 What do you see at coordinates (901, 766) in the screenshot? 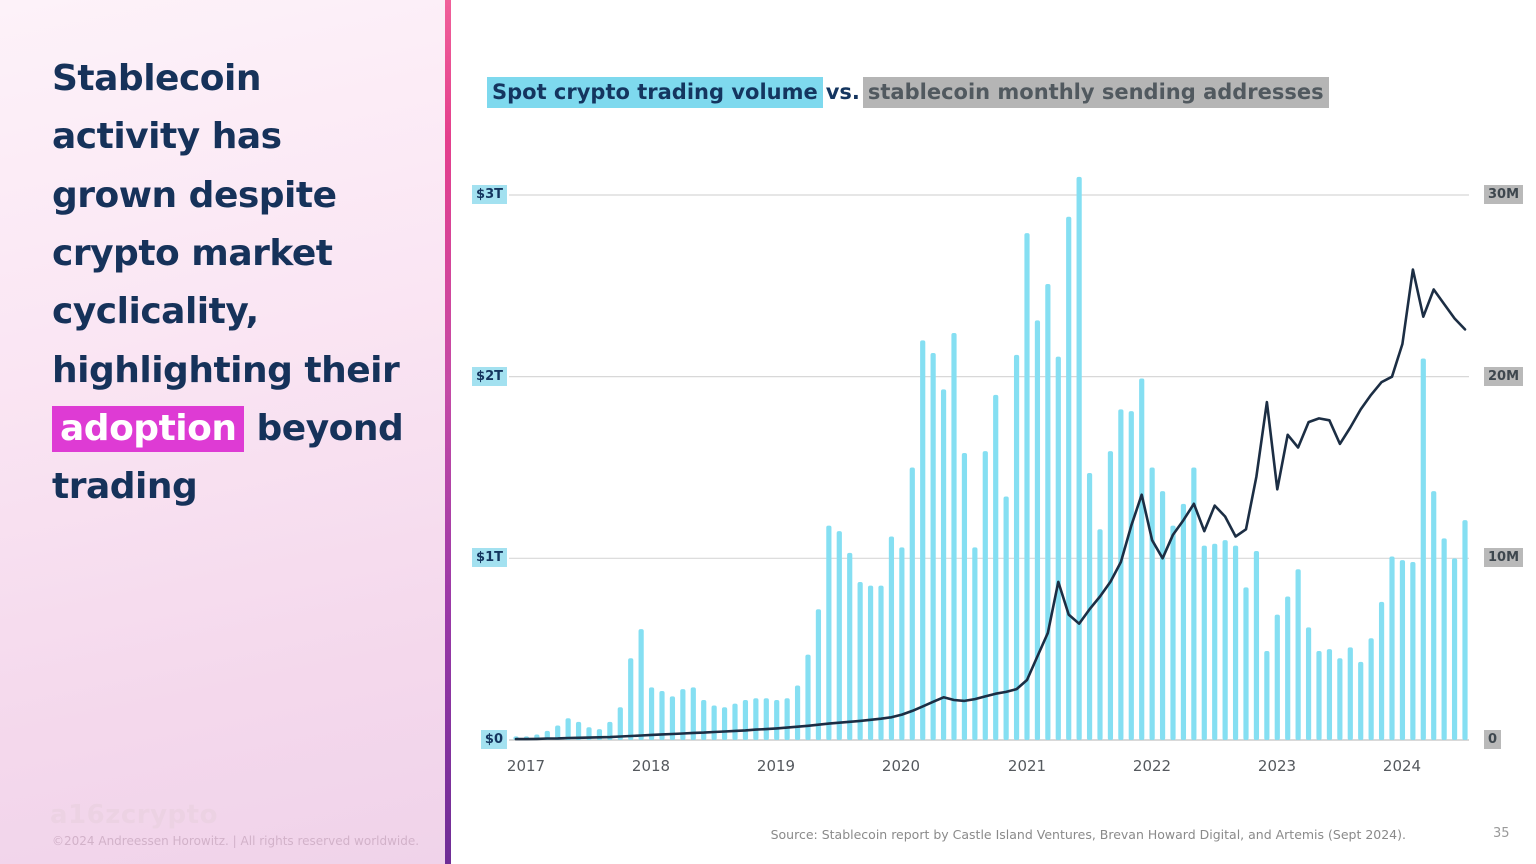
I see `x-axis-label-2020: 2020` at bounding box center [901, 766].